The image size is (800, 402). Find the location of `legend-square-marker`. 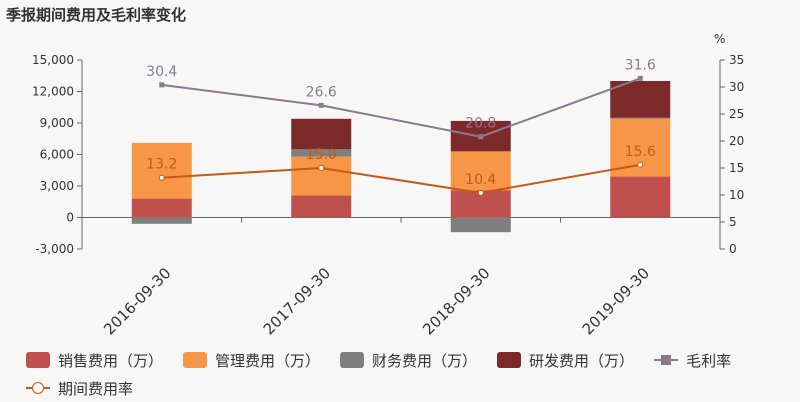

legend-square-marker is located at coordinates (666, 360).